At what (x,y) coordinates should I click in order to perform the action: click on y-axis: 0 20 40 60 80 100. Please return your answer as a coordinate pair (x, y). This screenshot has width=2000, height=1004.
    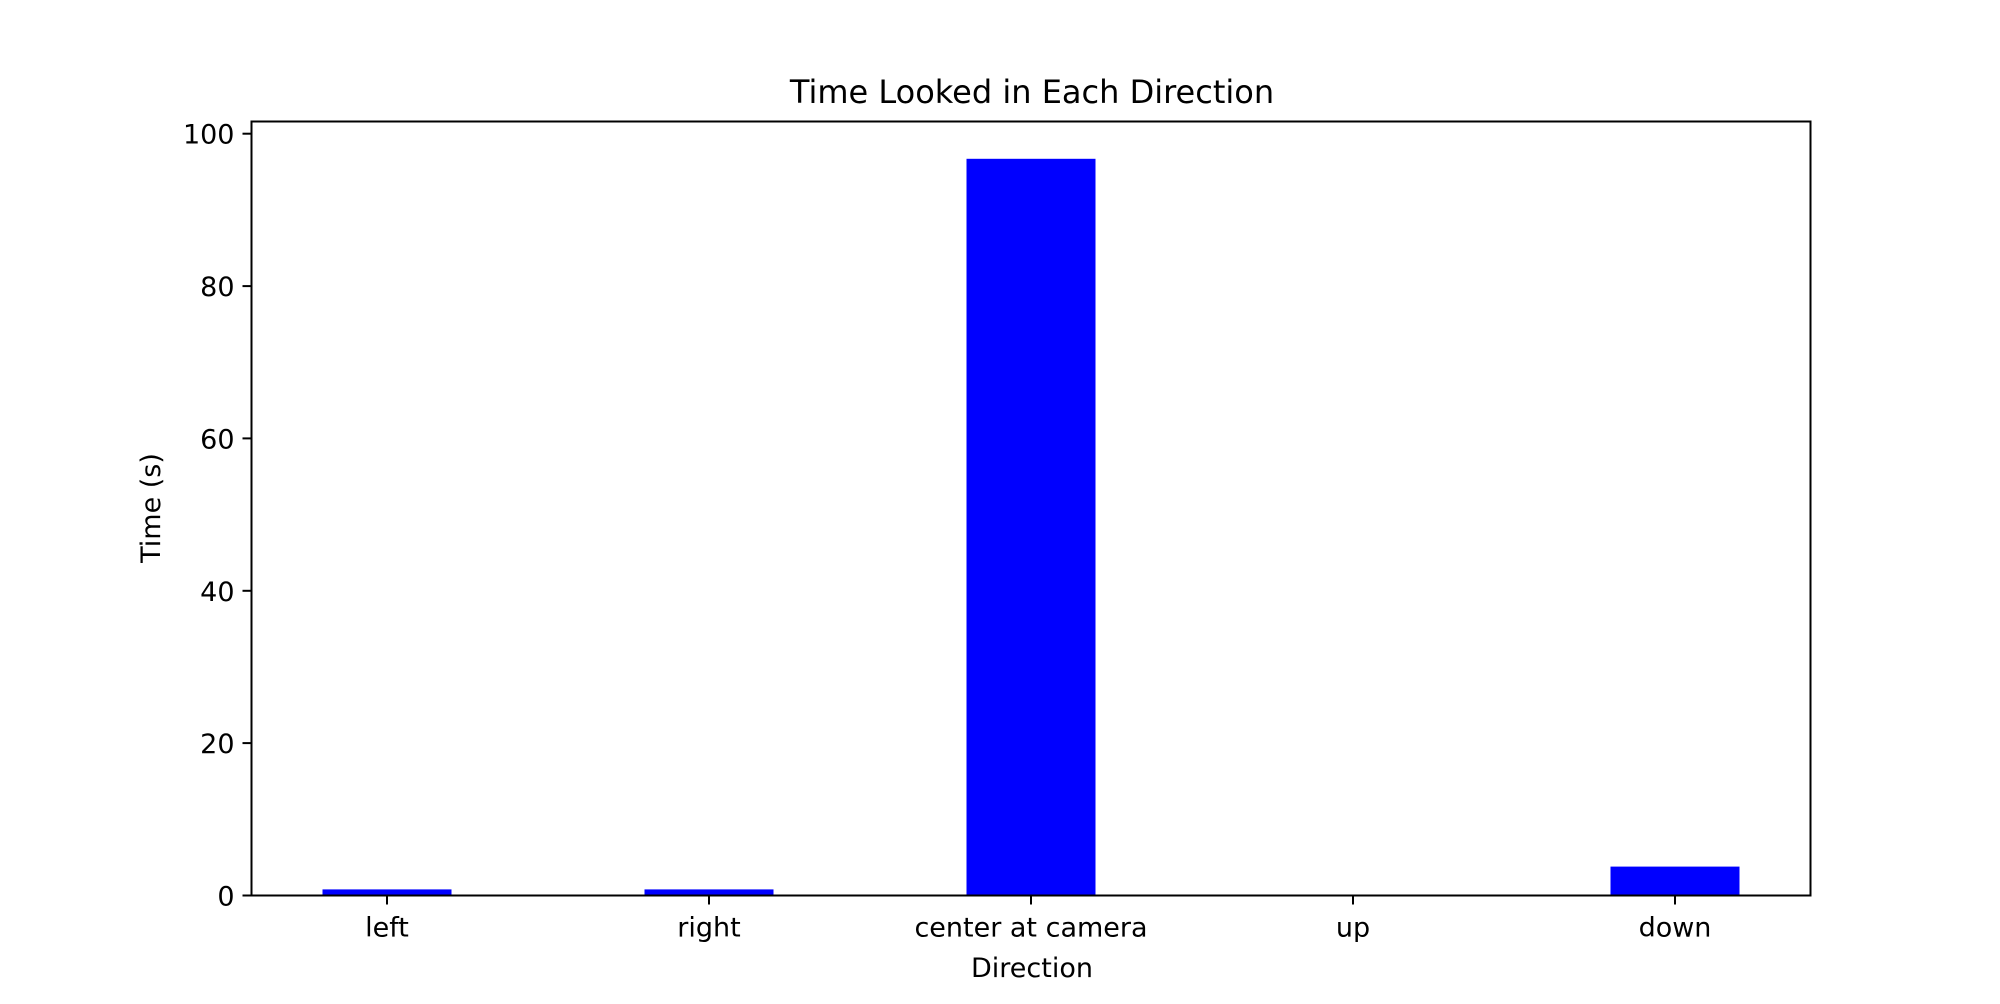
    Looking at the image, I should click on (217, 516).